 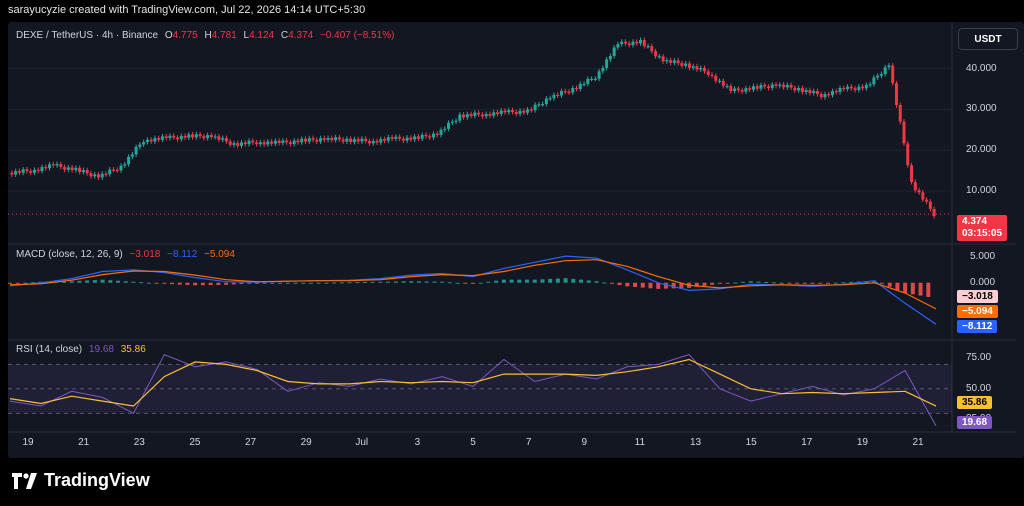 What do you see at coordinates (101, 349) in the screenshot?
I see `rsi-value: 19.68` at bounding box center [101, 349].